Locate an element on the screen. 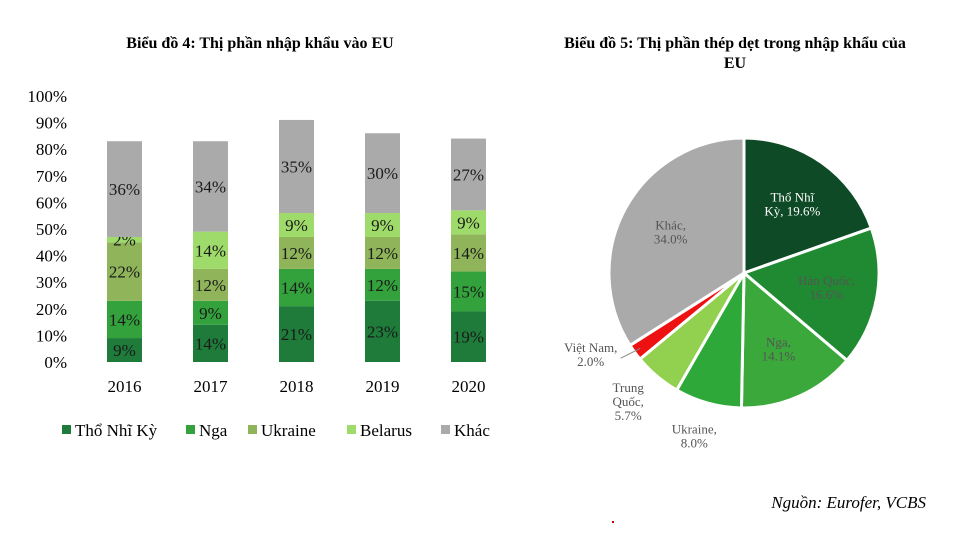  pie-slice-label: 2.0% is located at coordinates (590, 361).